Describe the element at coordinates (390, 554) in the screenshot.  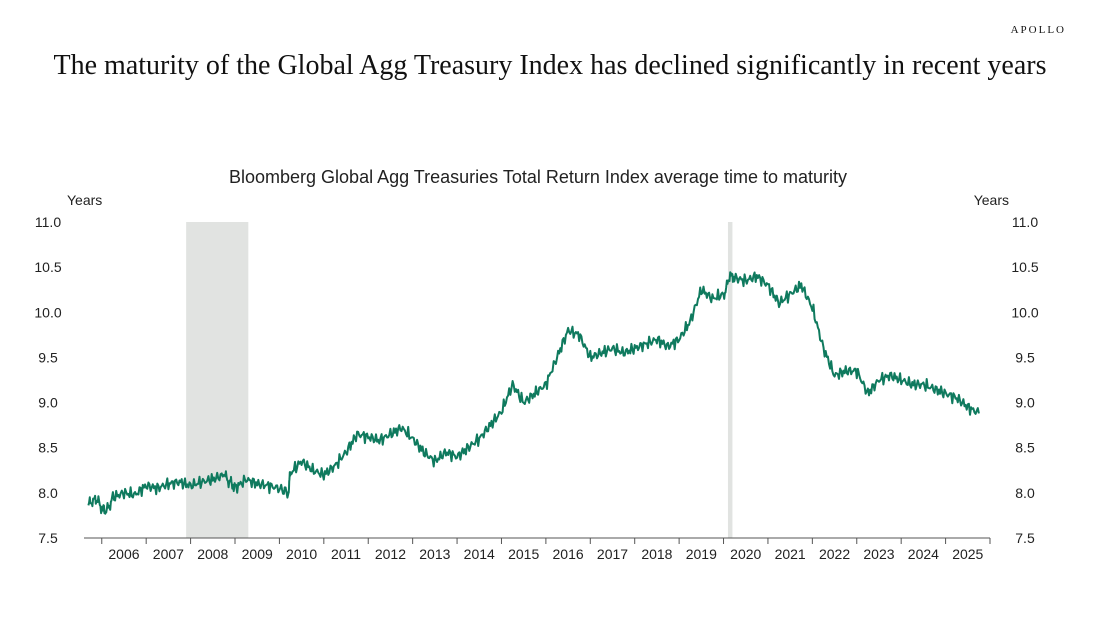
I see `x-tick-label: 2012` at that location.